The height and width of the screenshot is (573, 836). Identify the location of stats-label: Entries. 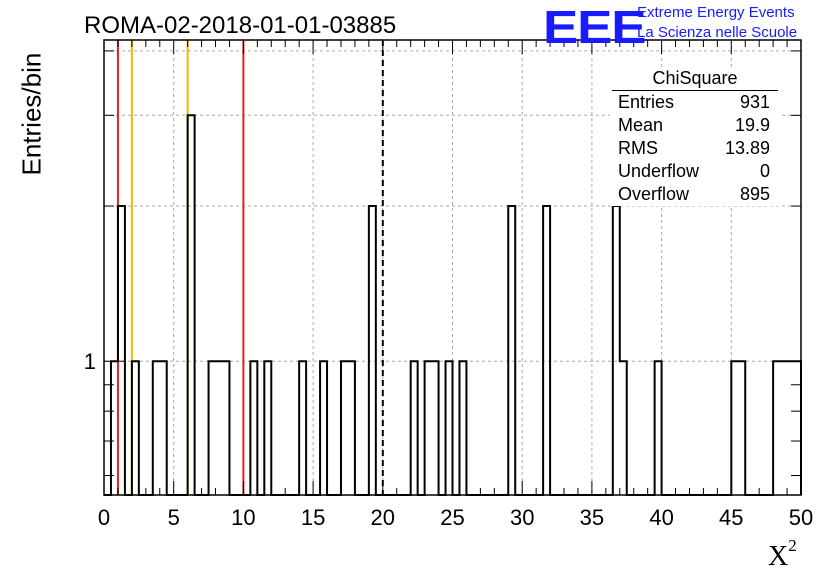
(646, 102).